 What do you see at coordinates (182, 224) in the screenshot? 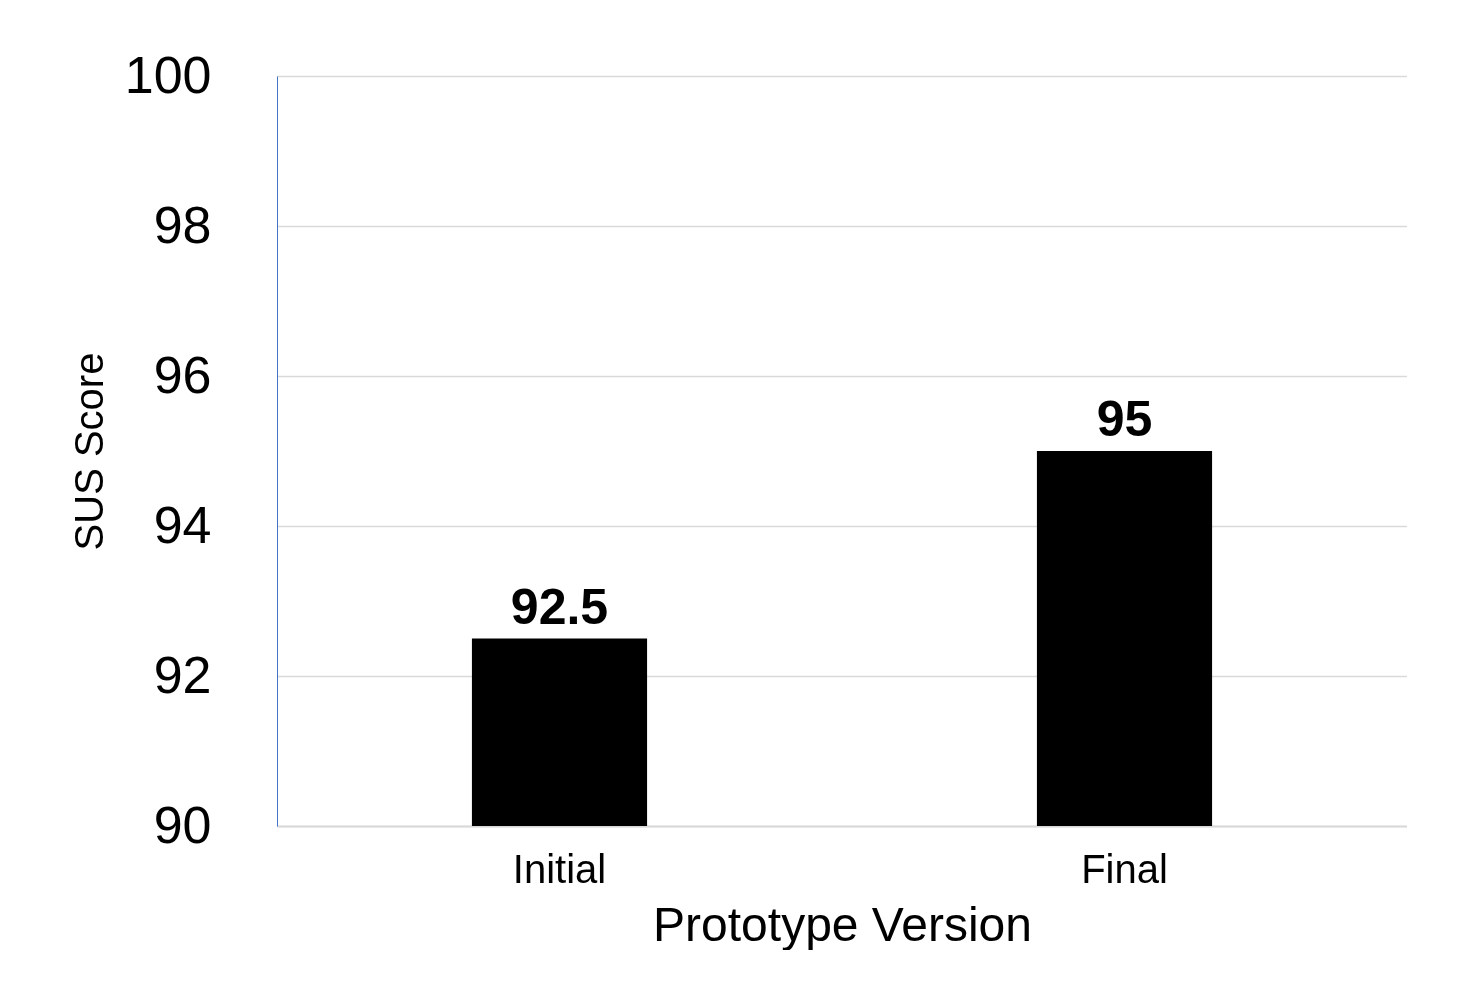
I see `y-tick-label: 98` at bounding box center [182, 224].